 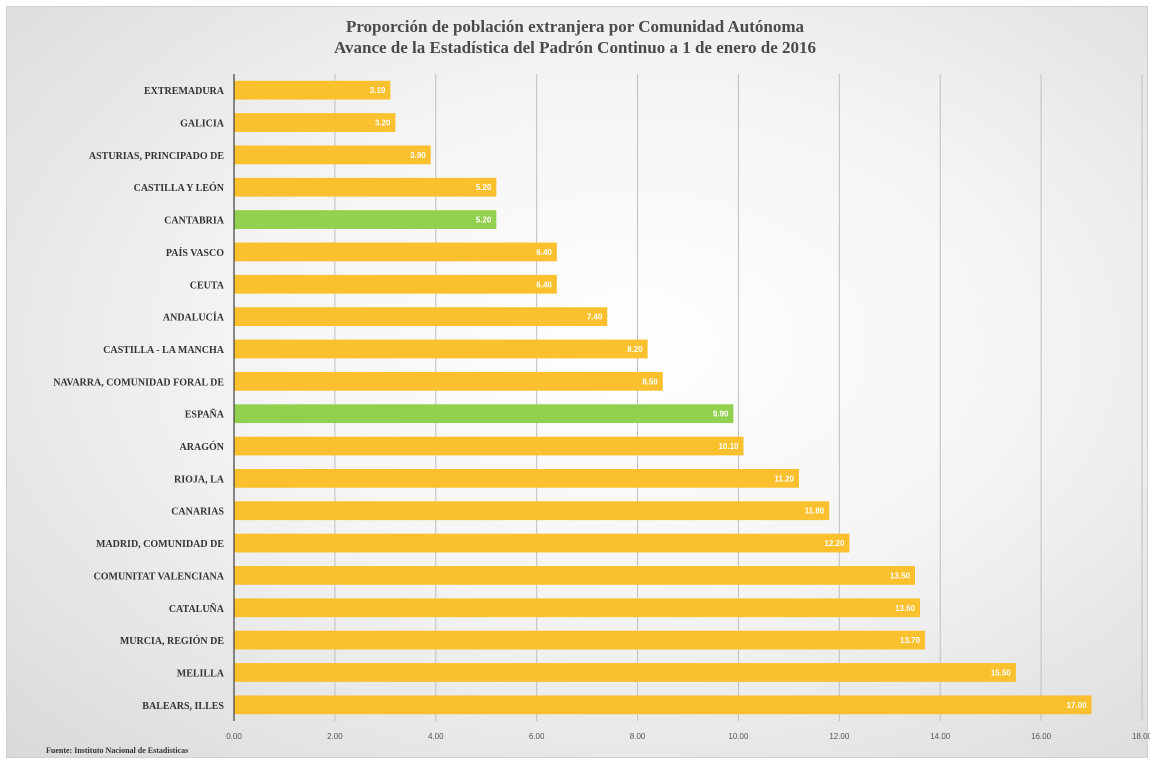 I want to click on category-label: ASTURIAS, PRINCIPADO DE, so click(x=156, y=156).